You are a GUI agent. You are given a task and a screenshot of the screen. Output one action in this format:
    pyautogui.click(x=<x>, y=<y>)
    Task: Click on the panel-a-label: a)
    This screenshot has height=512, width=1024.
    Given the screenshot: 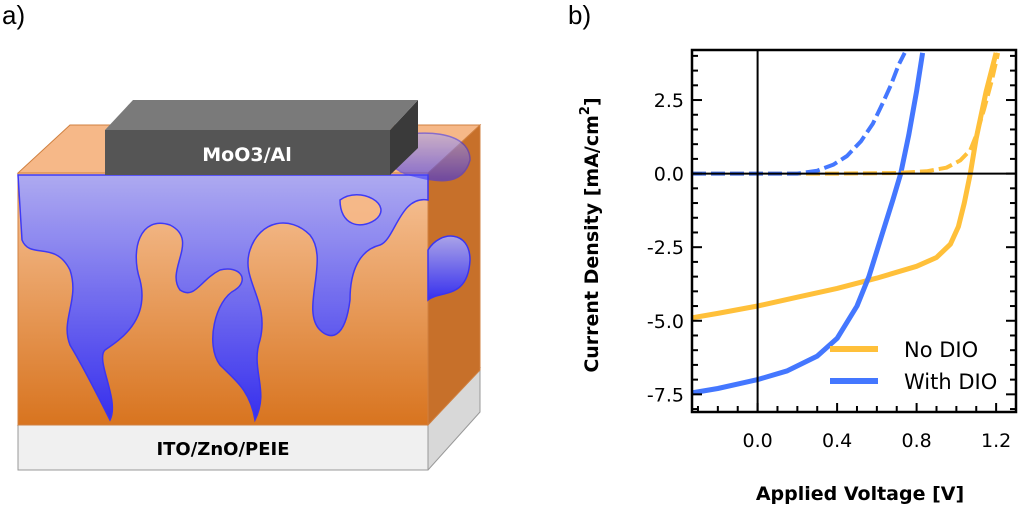 What is the action you would take?
    pyautogui.click(x=14, y=15)
    